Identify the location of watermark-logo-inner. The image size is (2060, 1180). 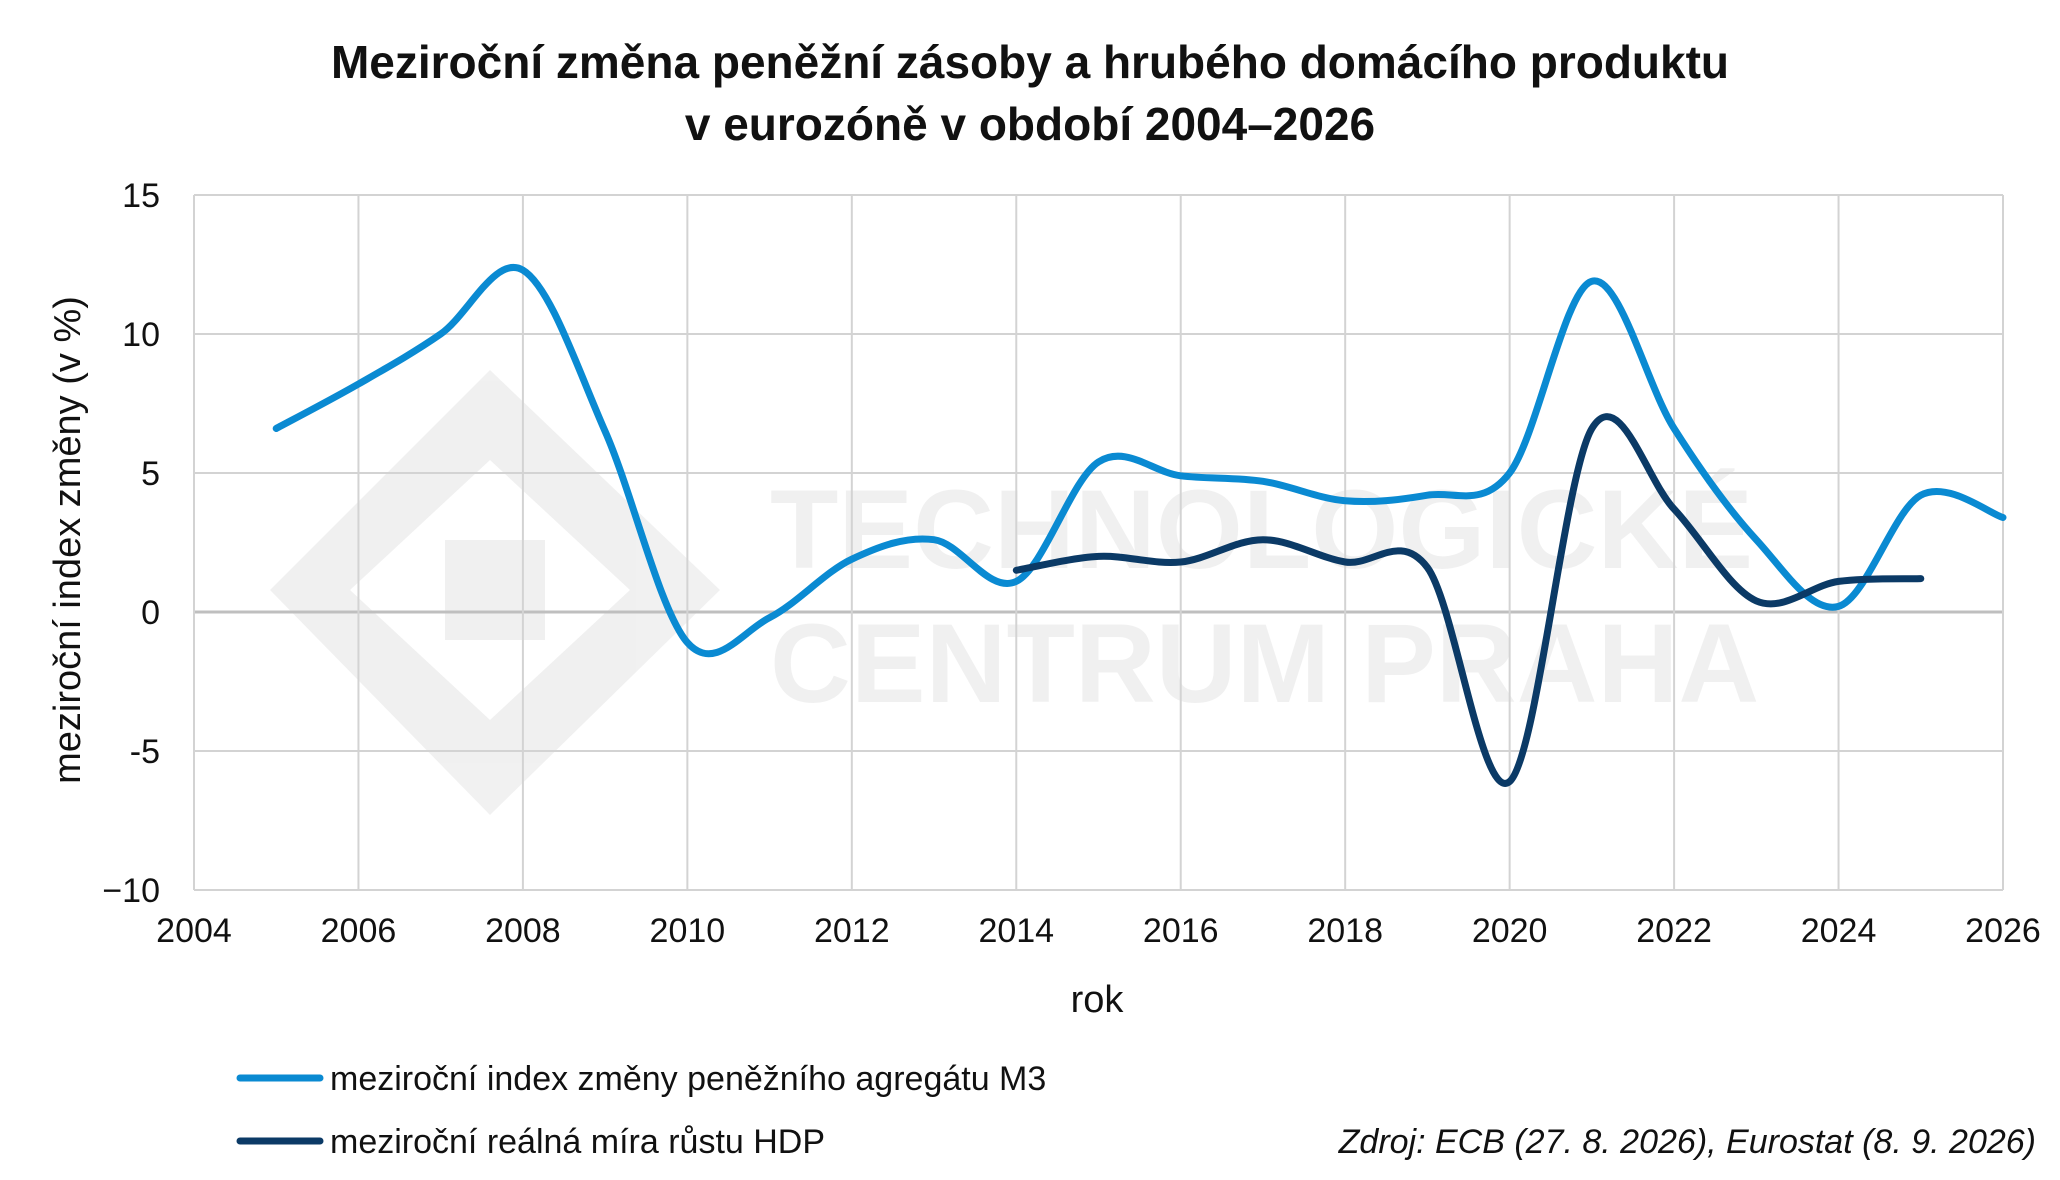
(490, 590).